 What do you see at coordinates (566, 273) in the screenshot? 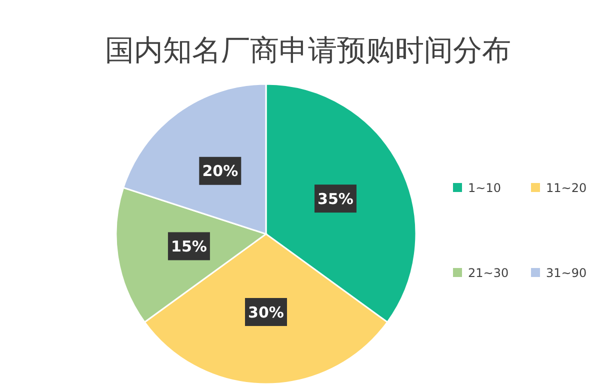
I see `legend-label: 31~90` at bounding box center [566, 273].